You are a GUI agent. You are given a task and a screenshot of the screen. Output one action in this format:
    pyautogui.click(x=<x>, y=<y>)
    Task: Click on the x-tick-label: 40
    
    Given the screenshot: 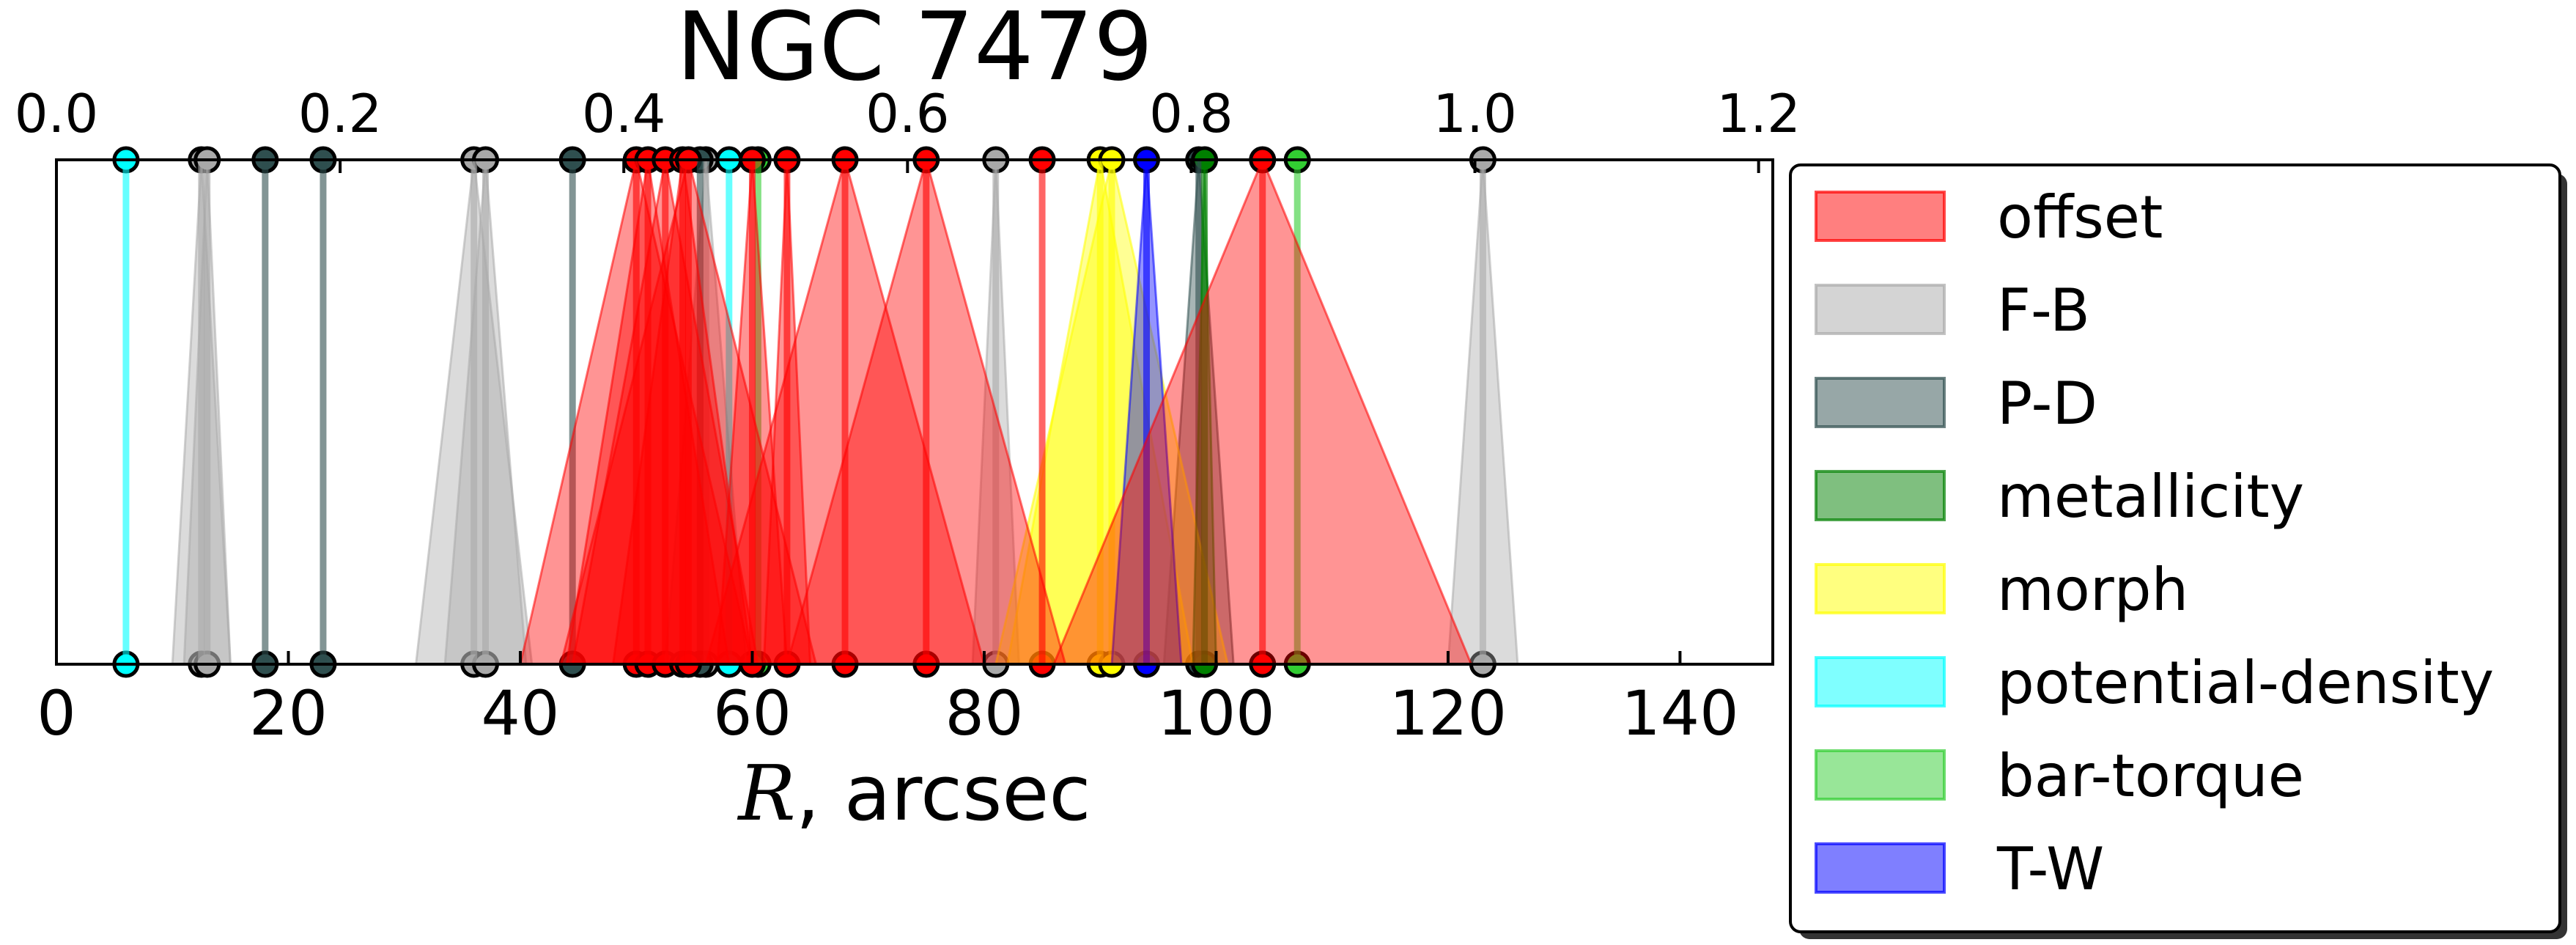 What is the action you would take?
    pyautogui.click(x=520, y=713)
    